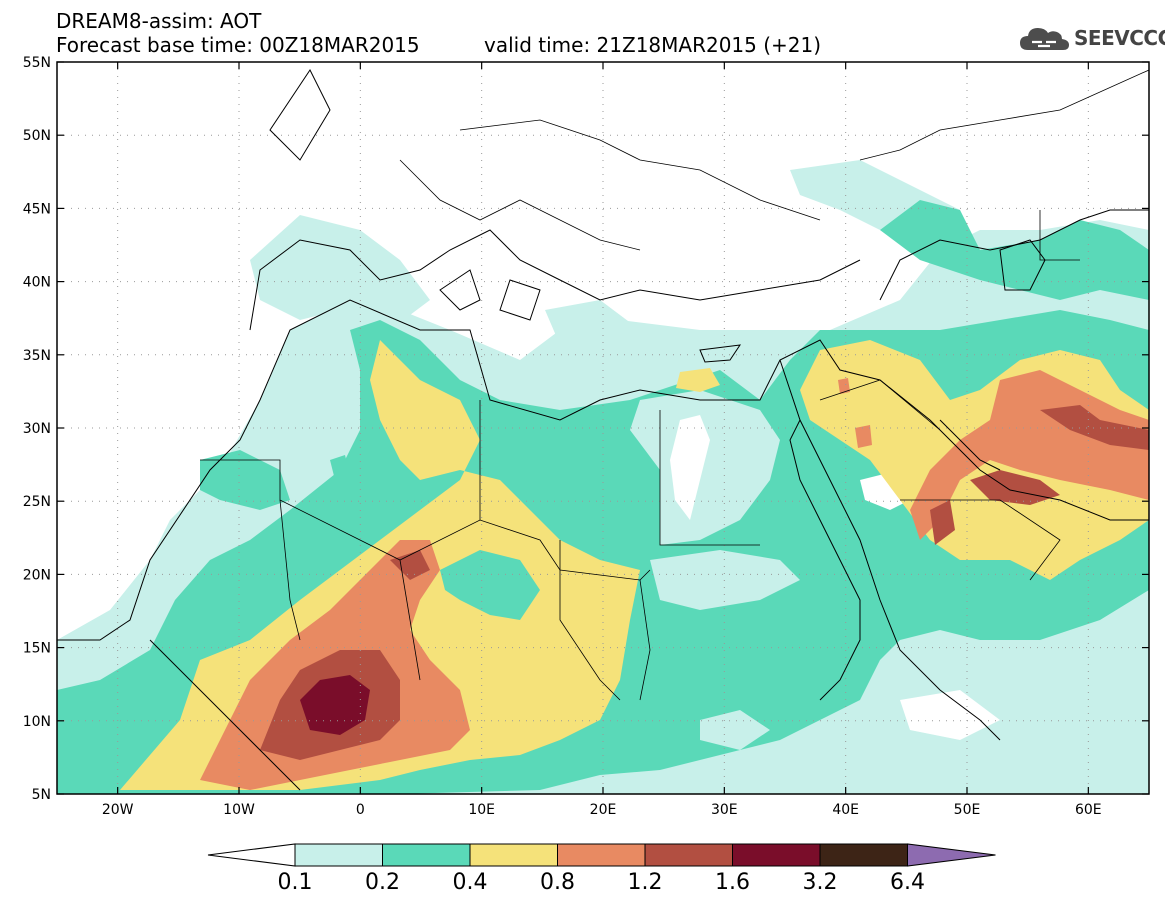 Image resolution: width=1165 pixels, height=905 pixels. What do you see at coordinates (37, 356) in the screenshot?
I see `lat-tick-label: 35N` at bounding box center [37, 356].